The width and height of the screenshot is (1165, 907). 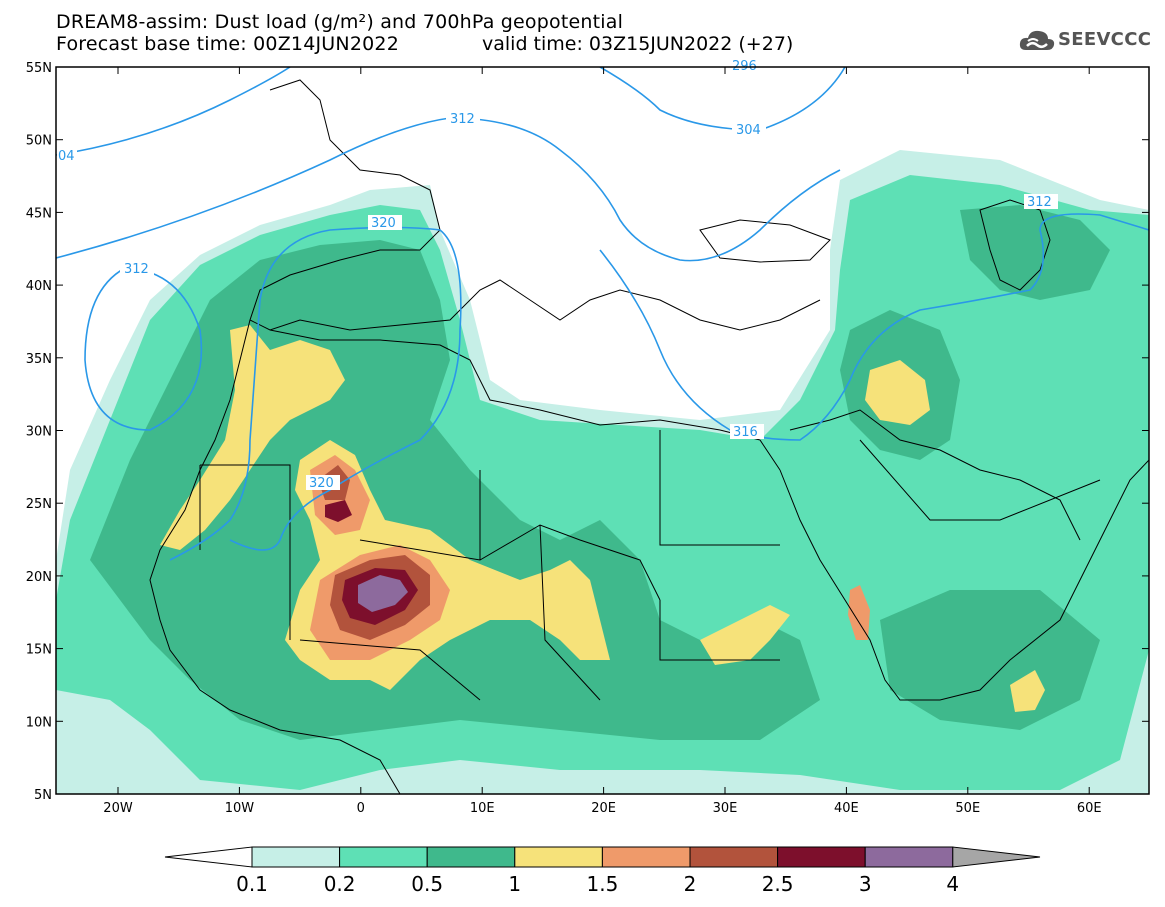 I want to click on colorbar-under-arrow, so click(x=208, y=857).